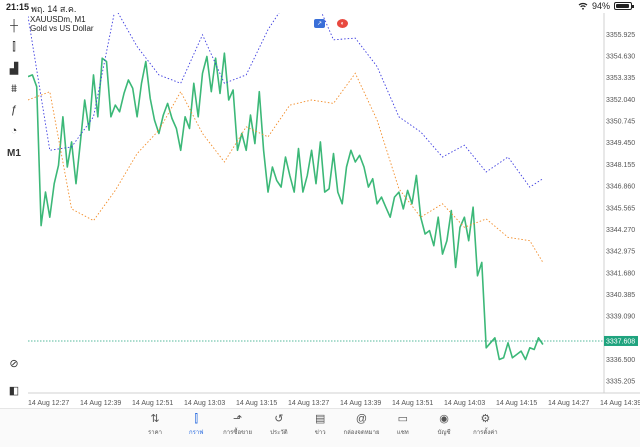  Describe the element at coordinates (62, 28) in the screenshot. I see `symbol-description: Gold vs US Dollar` at that location.